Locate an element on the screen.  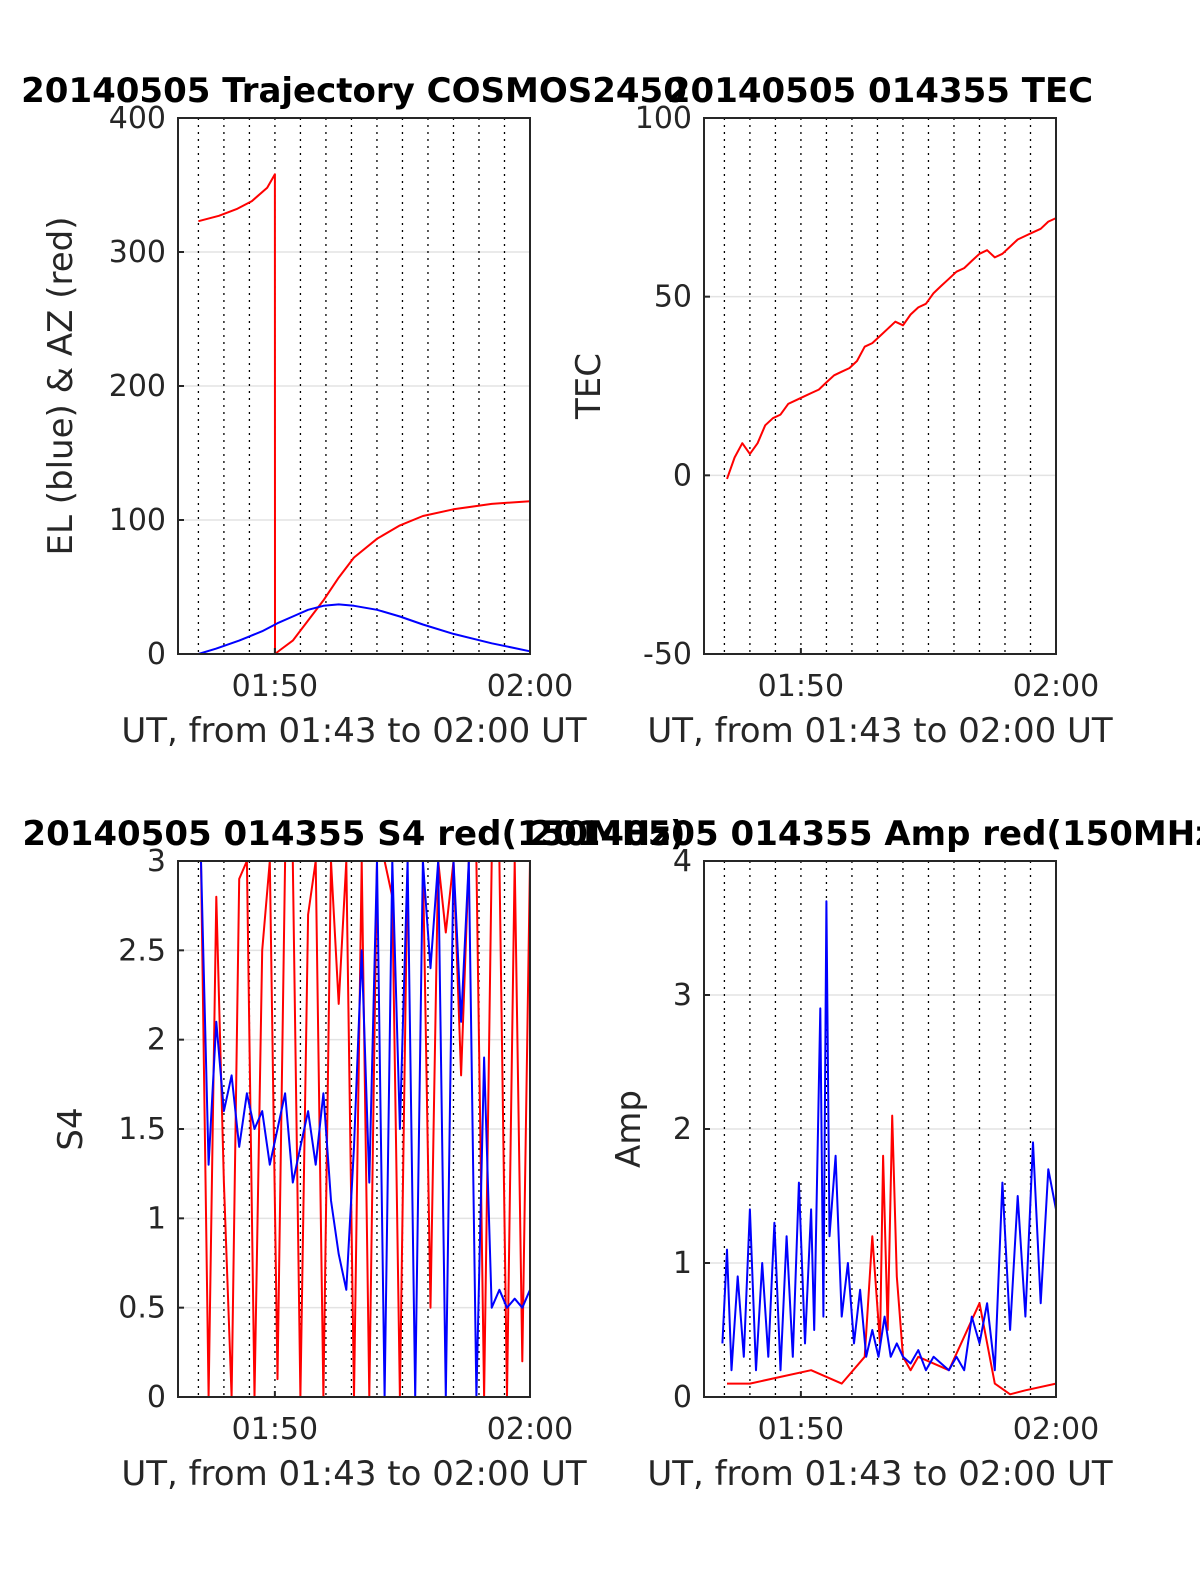
y-tick-label: 300 is located at coordinates (137, 252).